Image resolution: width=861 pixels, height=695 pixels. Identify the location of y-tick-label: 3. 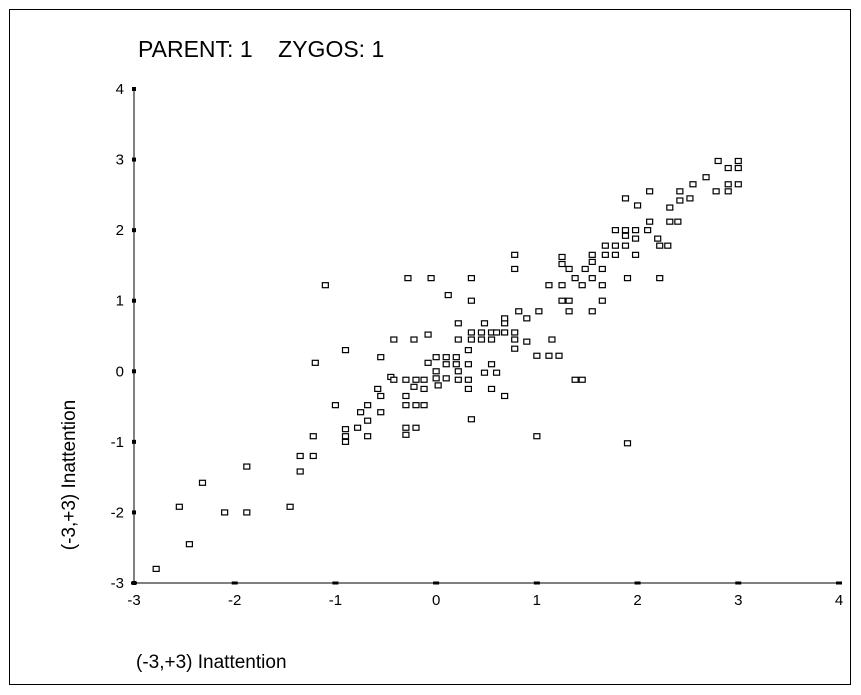
(120, 160).